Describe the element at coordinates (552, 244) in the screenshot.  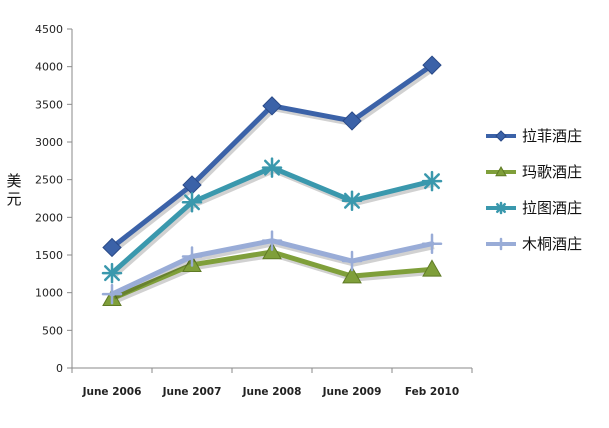
I see `legend-label: 木桐酒庄` at that location.